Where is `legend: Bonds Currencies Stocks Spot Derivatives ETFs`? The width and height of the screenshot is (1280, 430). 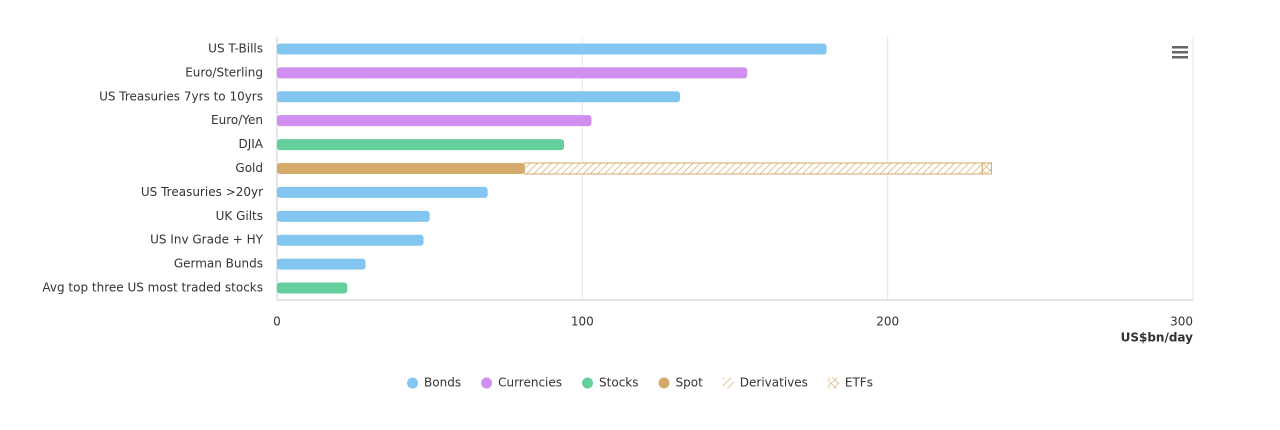 legend: Bonds Currencies Stocks Spot Derivatives ETFs is located at coordinates (640, 383).